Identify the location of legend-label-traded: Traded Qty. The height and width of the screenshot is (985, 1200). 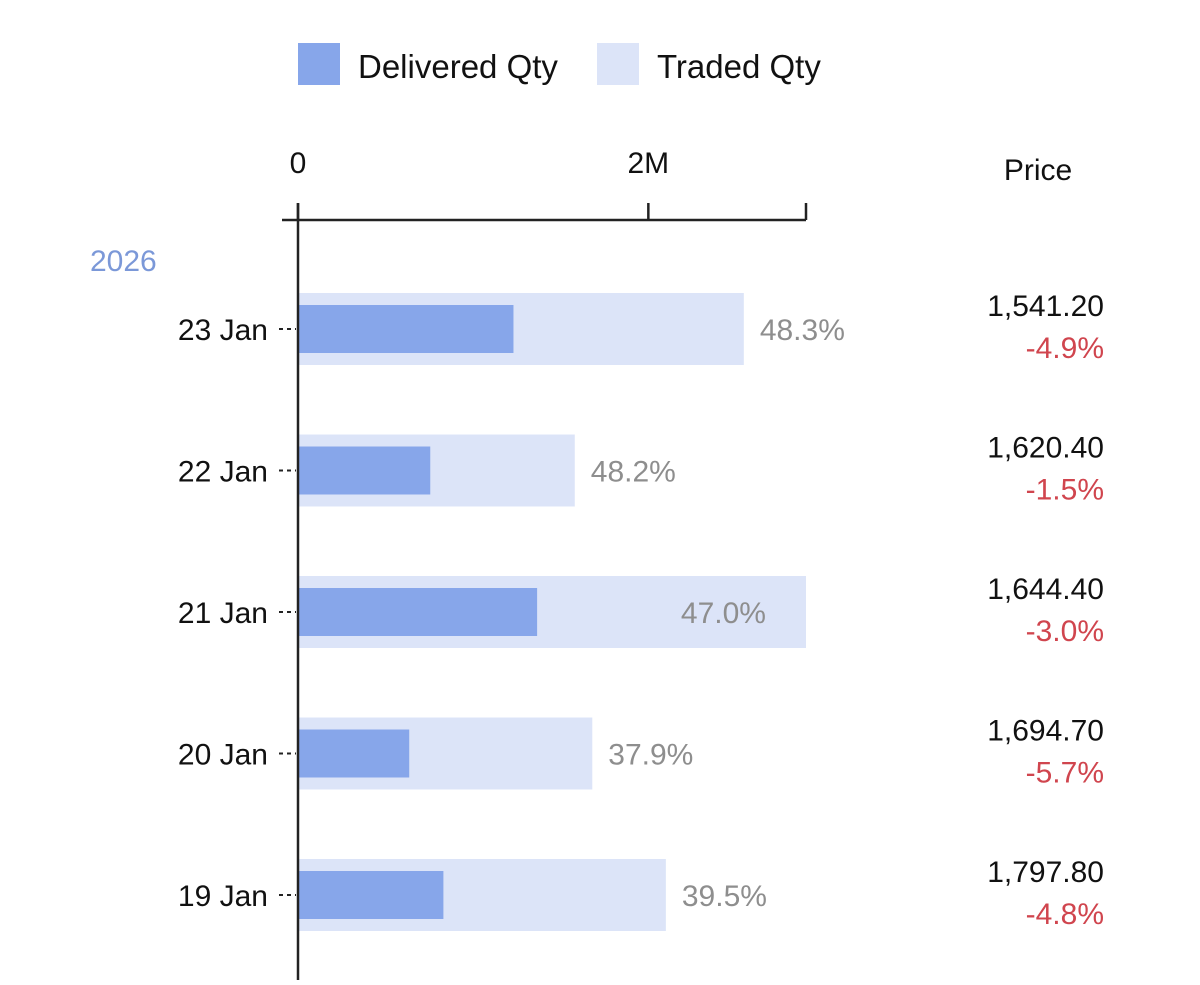
(739, 66).